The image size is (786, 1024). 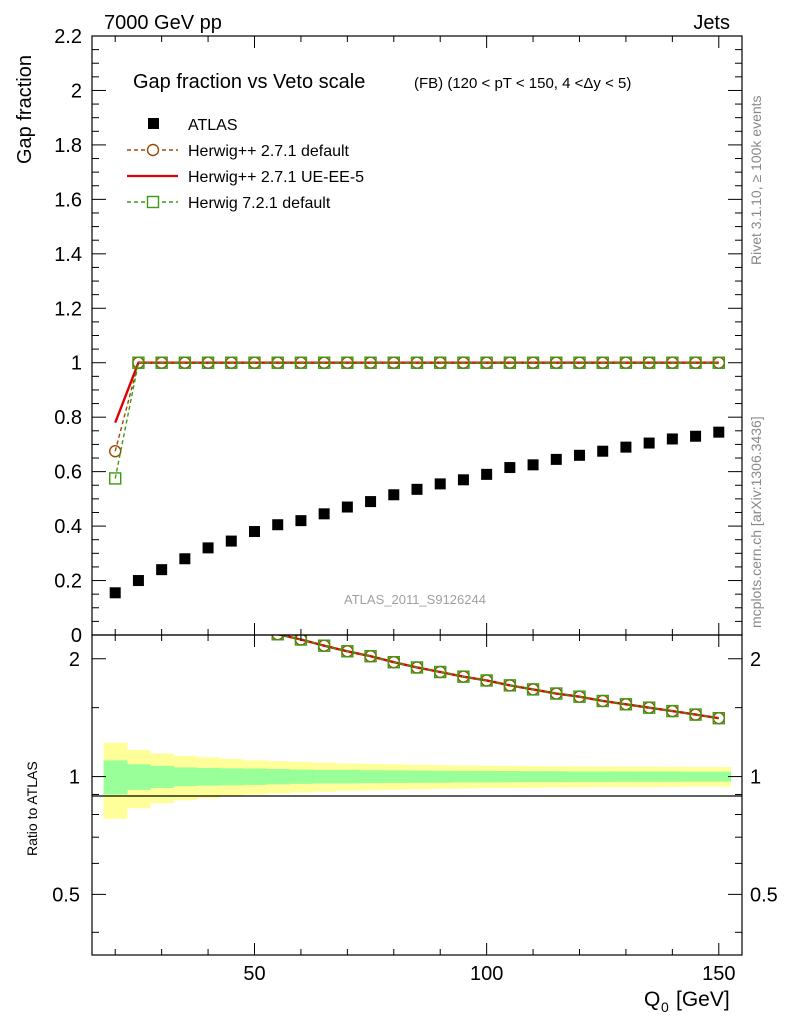 What do you see at coordinates (68, 309) in the screenshot?
I see `y-tick-label: 1.2` at bounding box center [68, 309].